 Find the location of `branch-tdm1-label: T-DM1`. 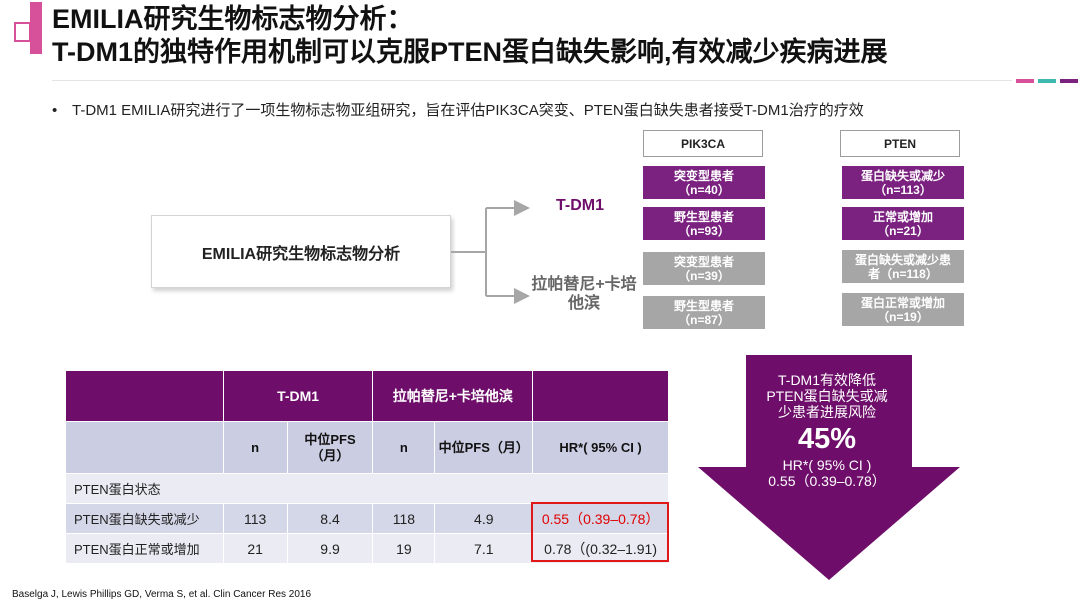

branch-tdm1-label: T-DM1 is located at coordinates (580, 205).